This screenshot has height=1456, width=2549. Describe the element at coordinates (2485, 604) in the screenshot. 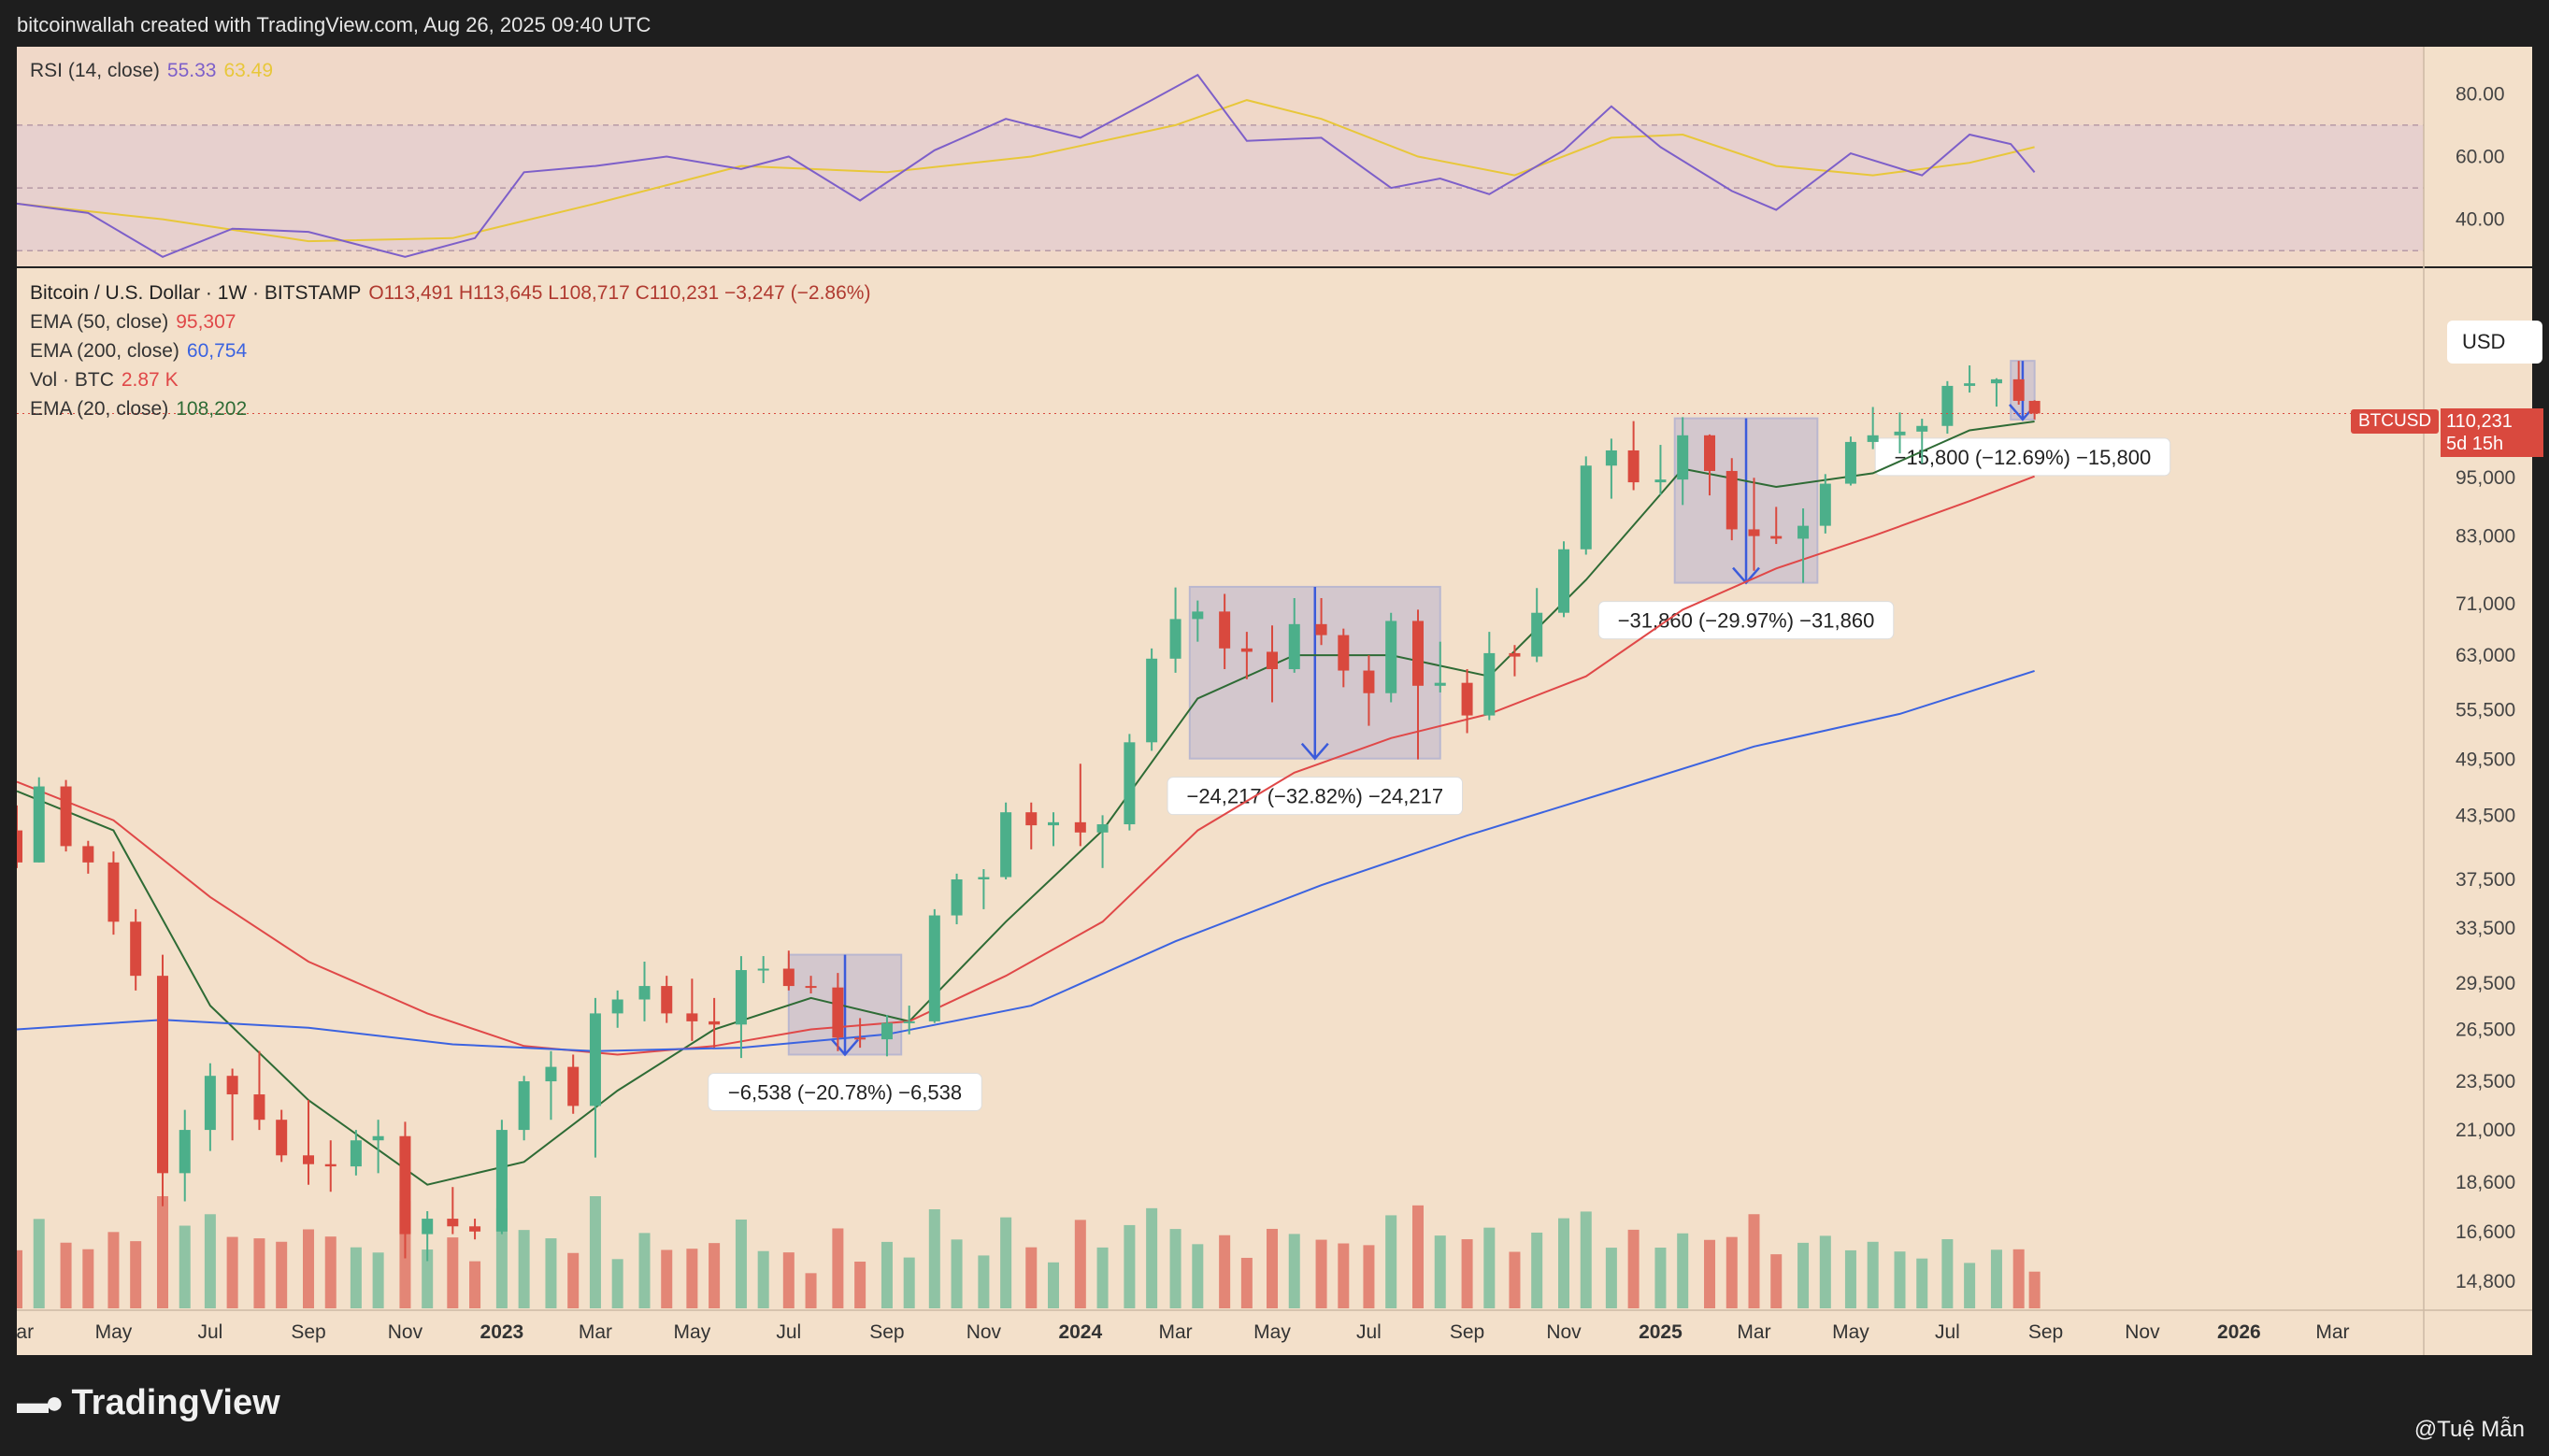

I see `price-tick-label: 71,000` at that location.